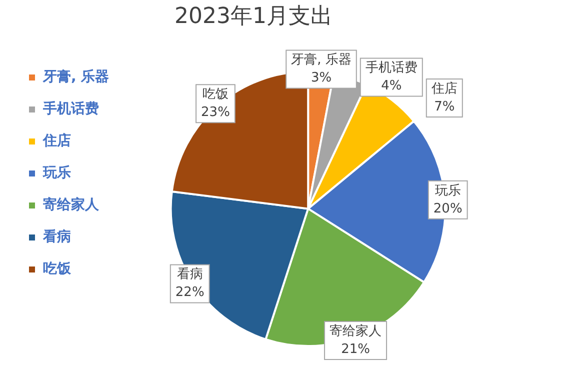 This screenshot has height=375, width=567. Describe the element at coordinates (253, 16) in the screenshot. I see `chart-title: 2023年1月支出` at that location.